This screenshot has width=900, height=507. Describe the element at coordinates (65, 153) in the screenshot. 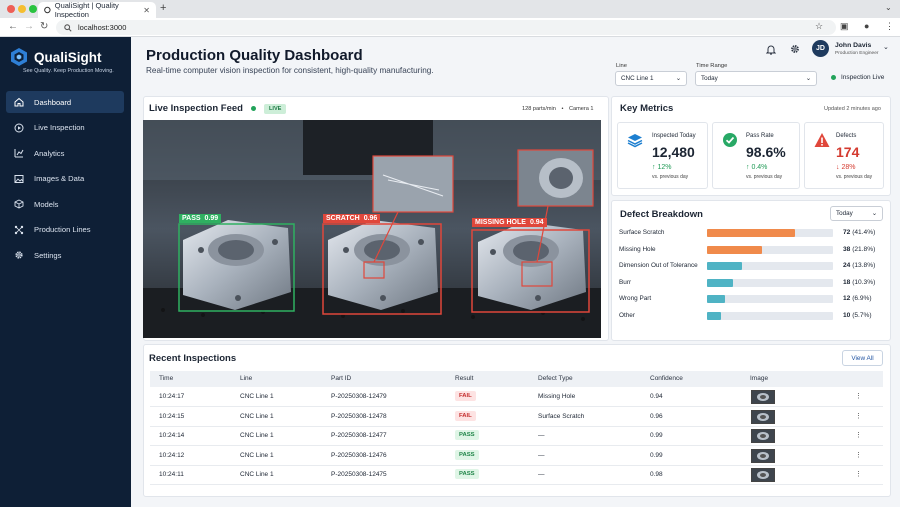

I see `sidebar-item-analytics: Analytics` at that location.